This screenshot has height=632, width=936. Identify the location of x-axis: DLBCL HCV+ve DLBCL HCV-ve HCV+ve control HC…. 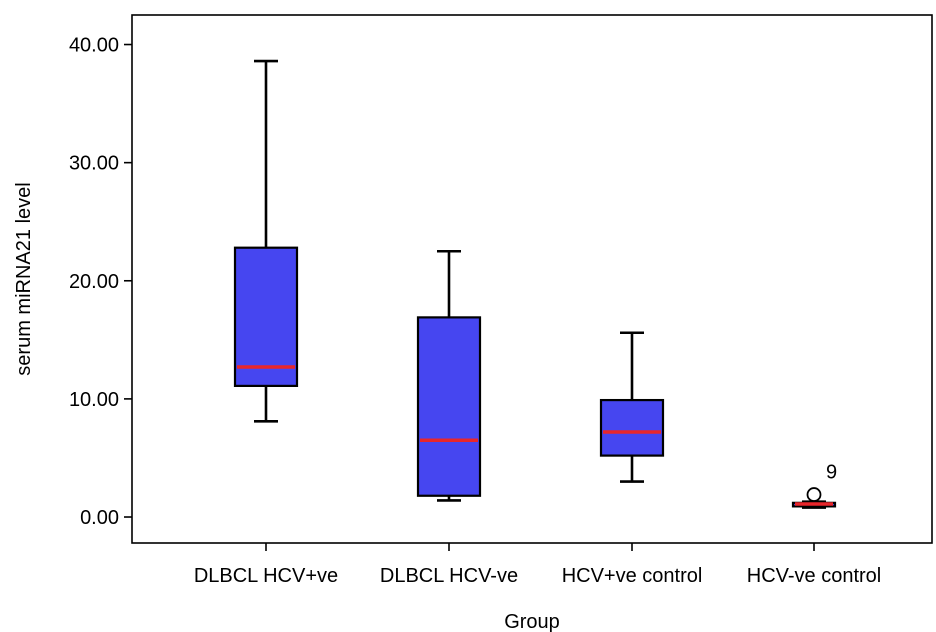
(537, 565).